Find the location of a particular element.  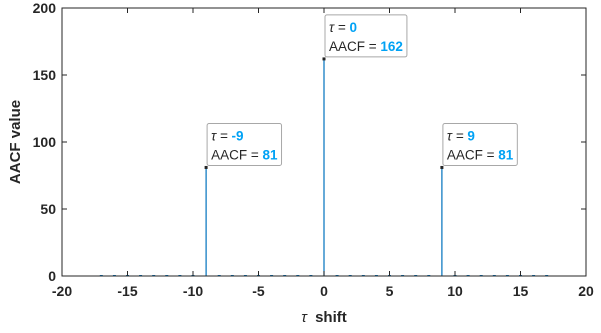

x-tick-label: -5 is located at coordinates (258, 291).